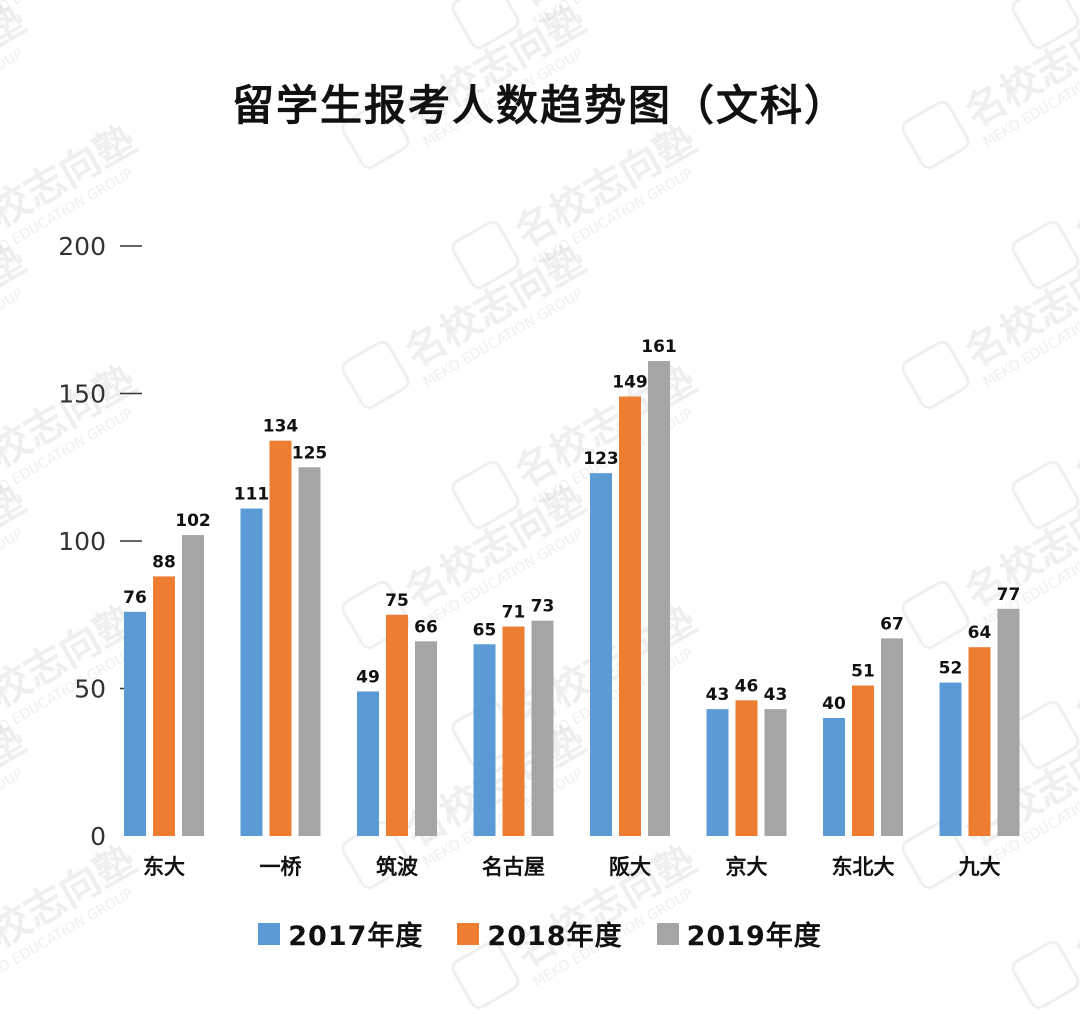 Image resolution: width=1080 pixels, height=1014 pixels. Describe the element at coordinates (356, 936) in the screenshot. I see `legend-label-2017: 2017年度` at that location.